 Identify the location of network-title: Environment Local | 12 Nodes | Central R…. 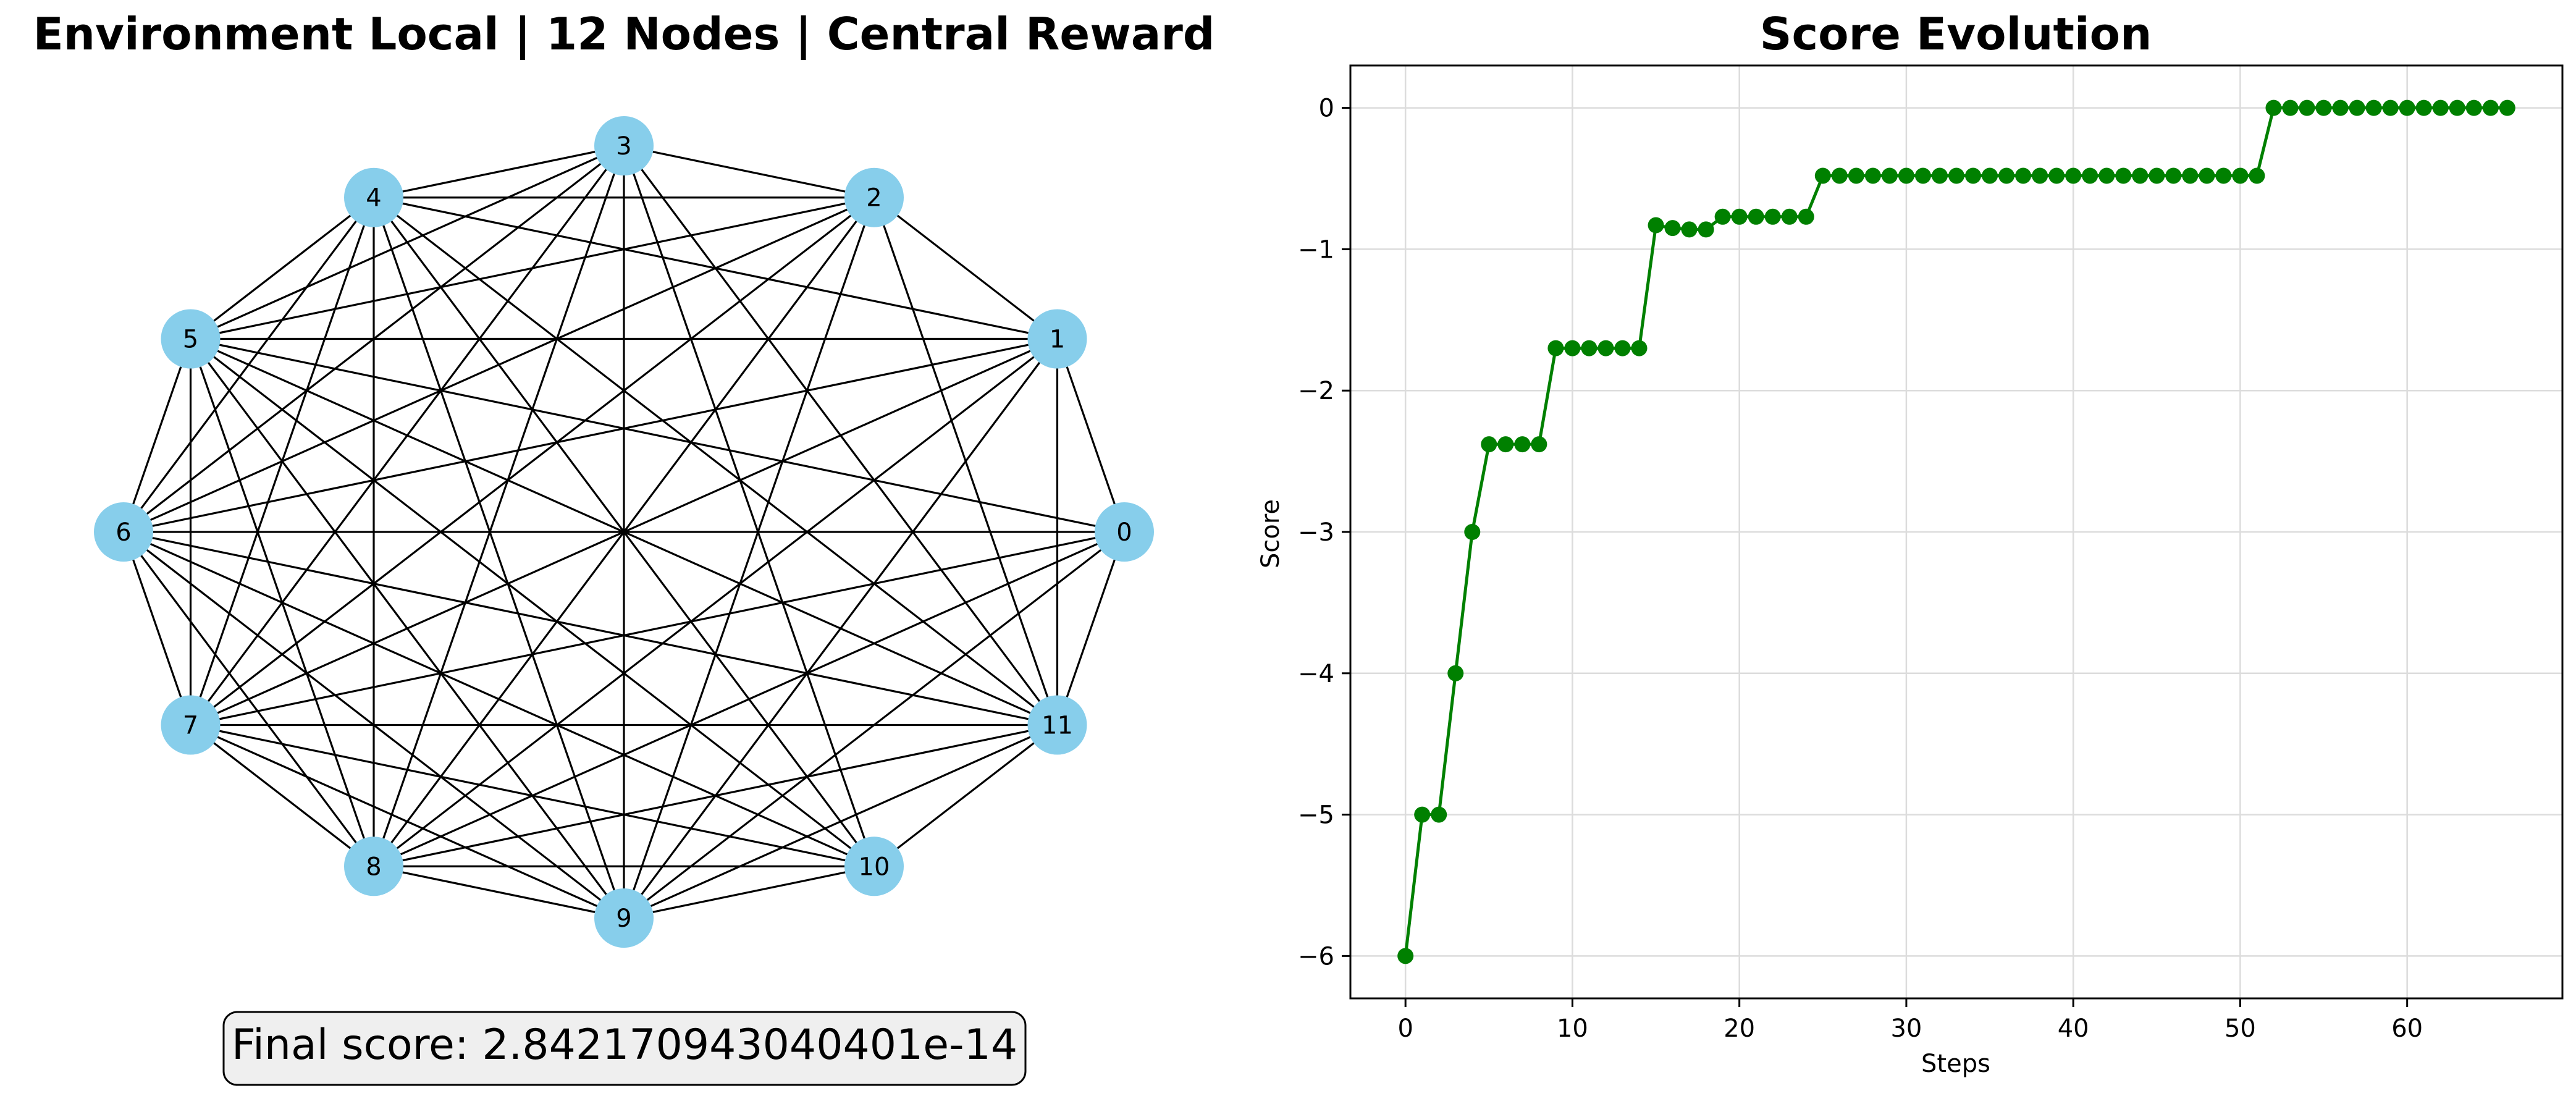
(624, 34).